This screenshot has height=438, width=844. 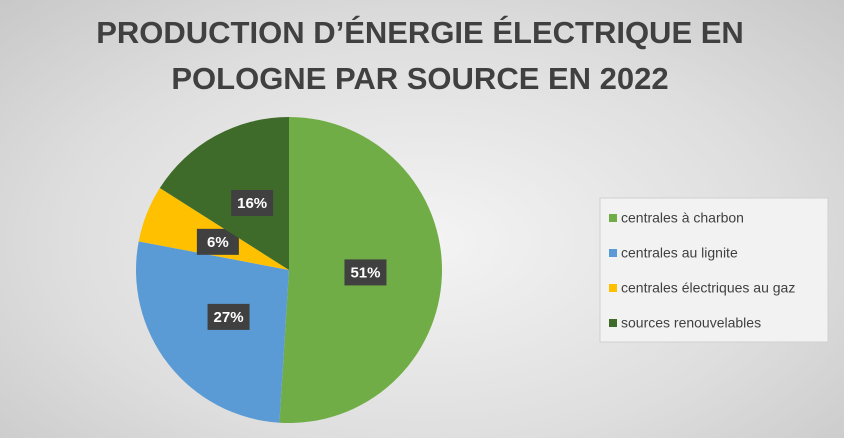 What do you see at coordinates (679, 253) in the screenshot?
I see `legend-label: centrales au lignite` at bounding box center [679, 253].